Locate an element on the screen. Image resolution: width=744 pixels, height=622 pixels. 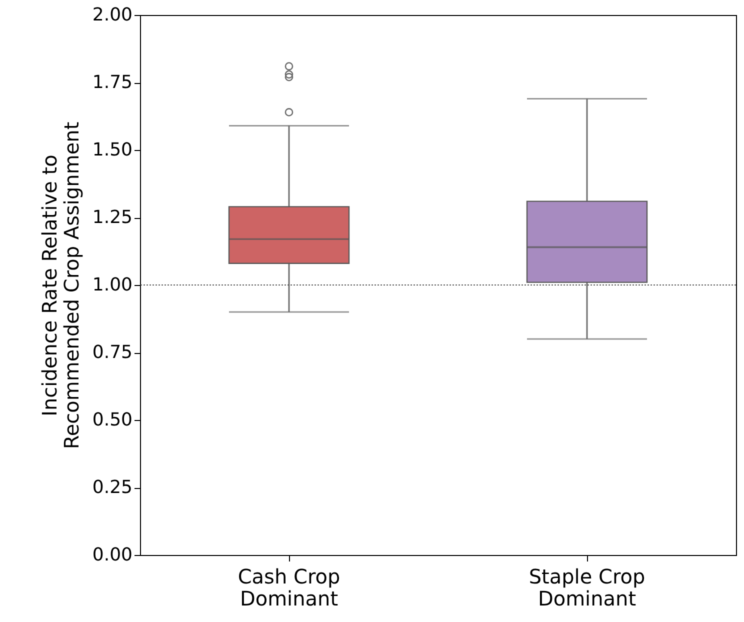
x-tick-label: Cash Crop Dominant is located at coordinates (289, 587).